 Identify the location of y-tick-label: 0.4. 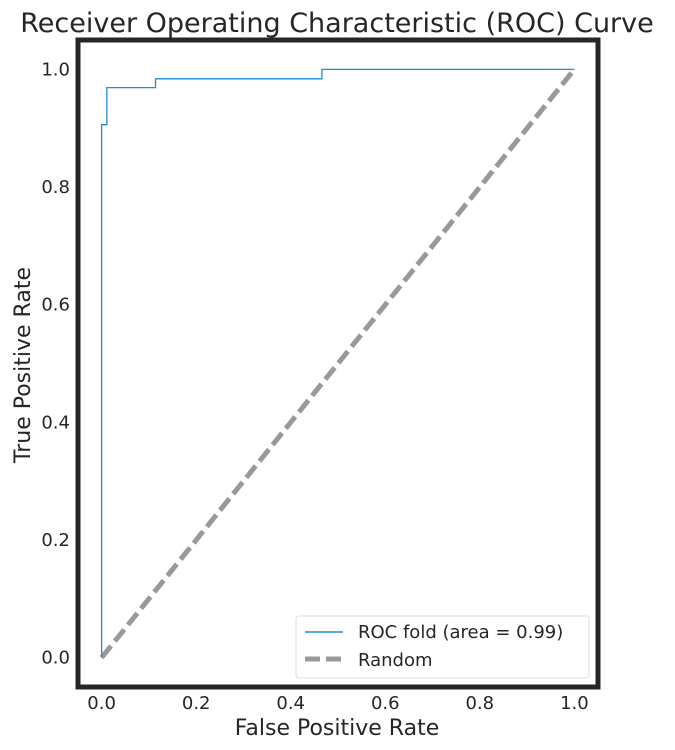
(55, 422).